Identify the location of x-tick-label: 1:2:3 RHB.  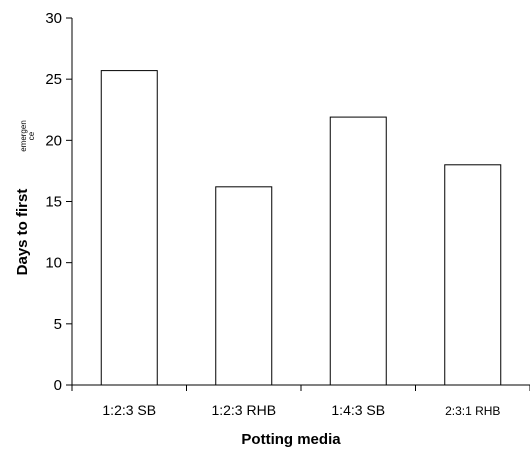
(243, 410).